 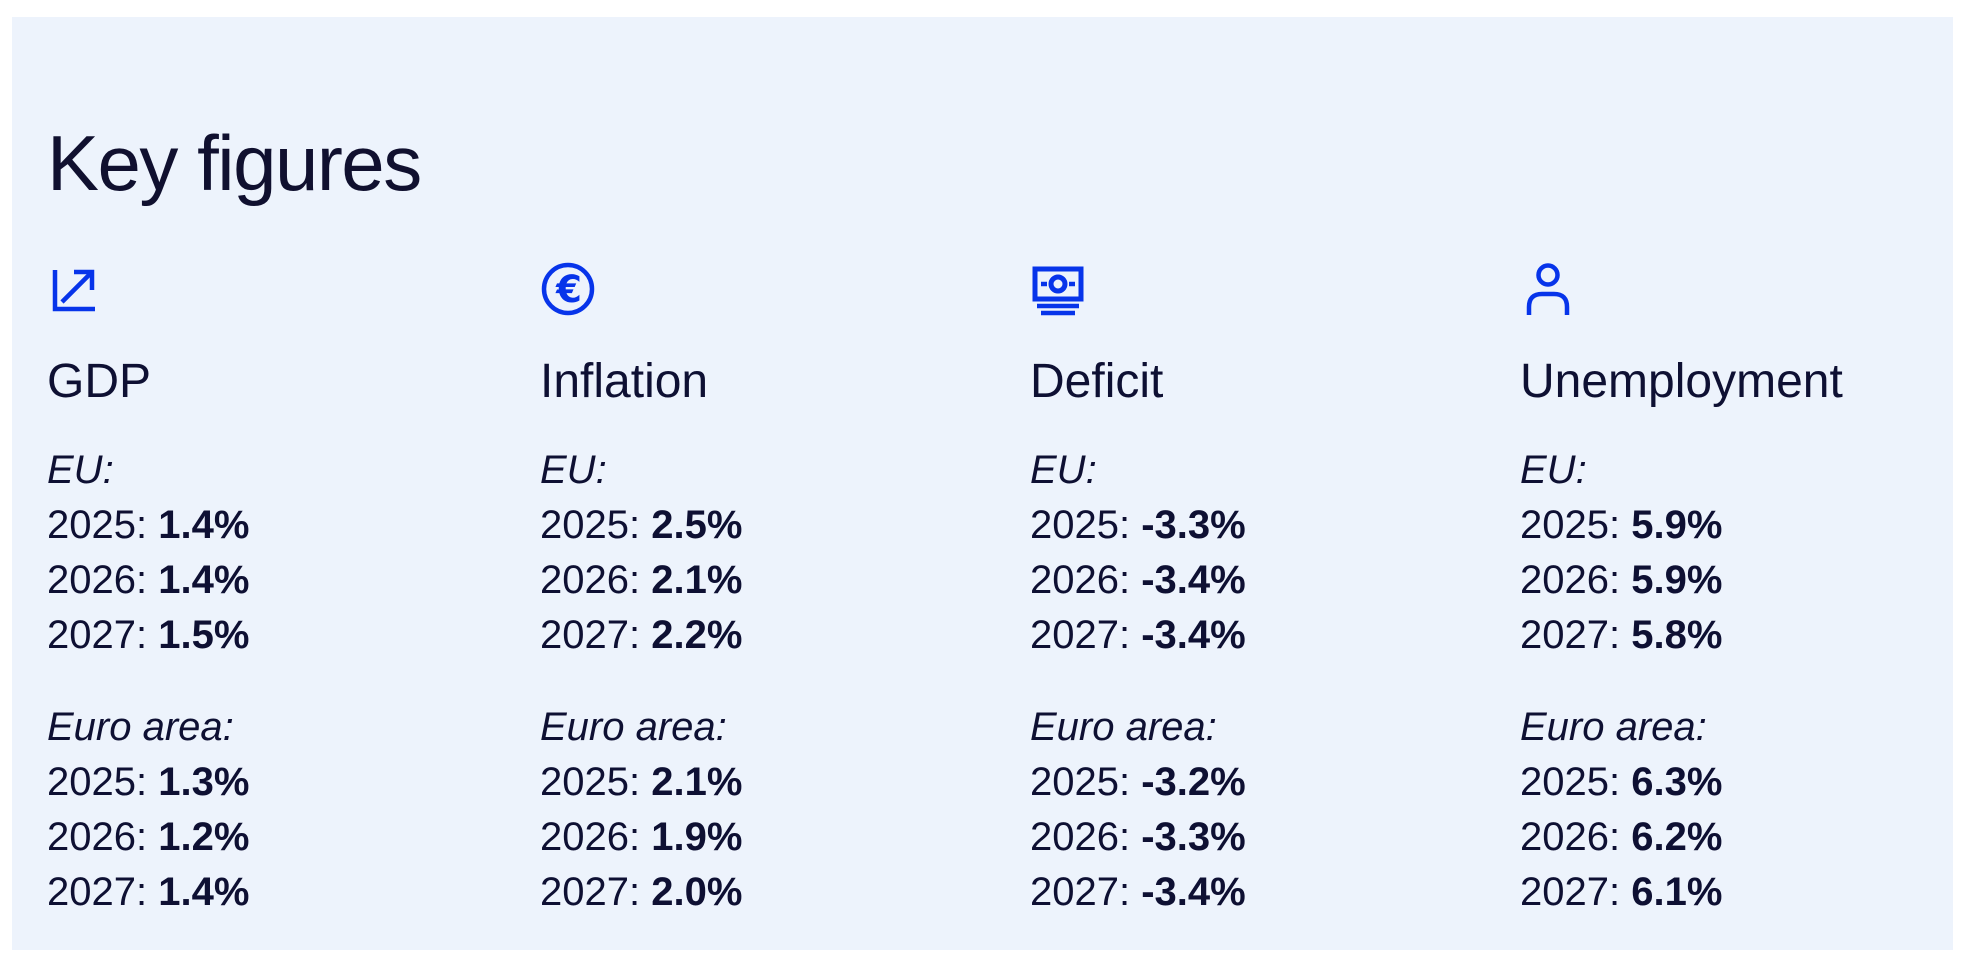 What do you see at coordinates (293, 580) in the screenshot?
I see `figure-row: 2026: 1.4%` at bounding box center [293, 580].